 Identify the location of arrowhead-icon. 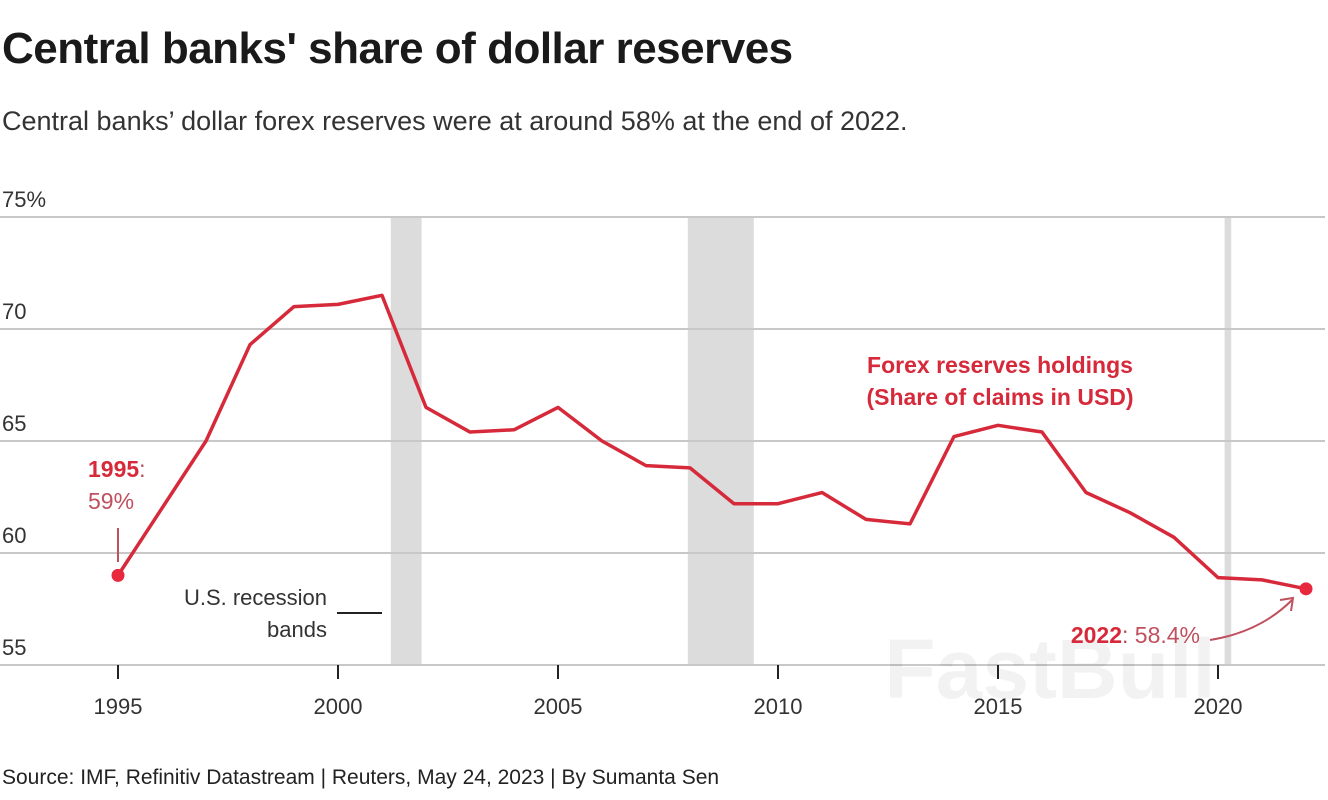
(1287, 604).